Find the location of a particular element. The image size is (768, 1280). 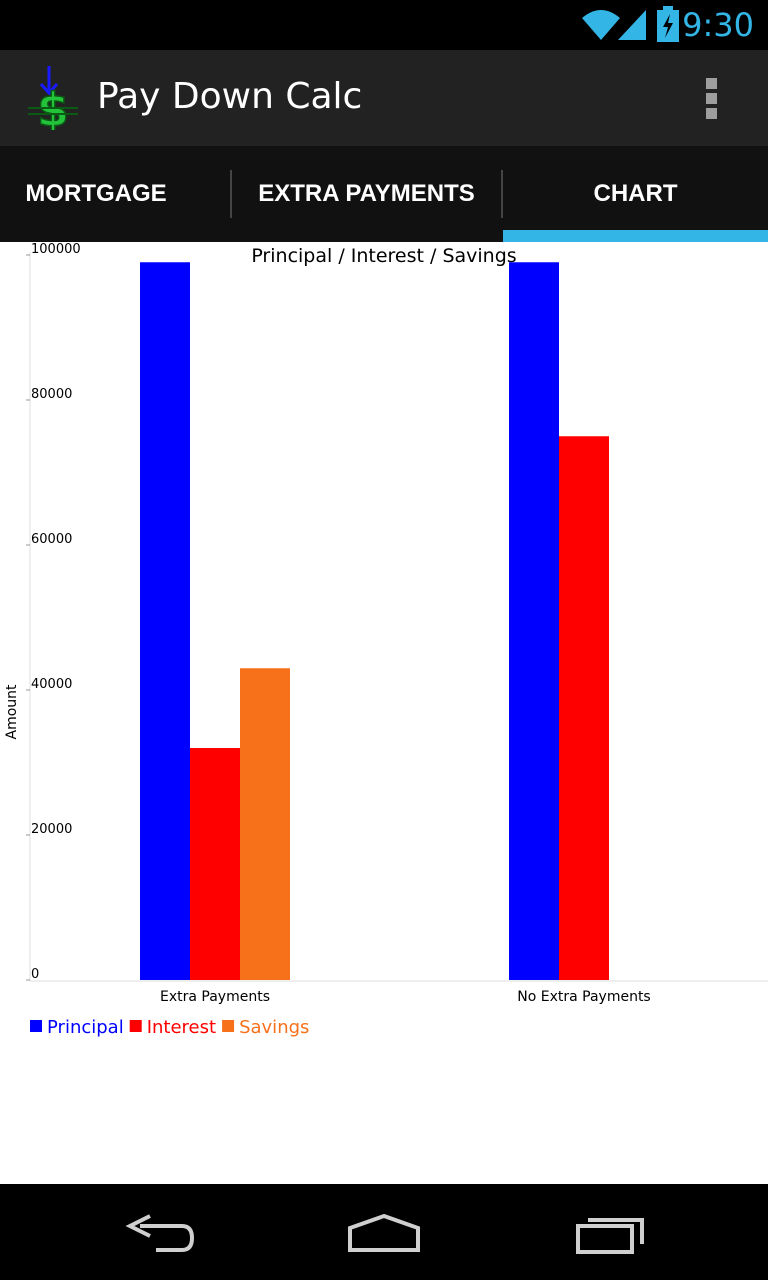

battery-charging-icon is located at coordinates (668, 24).